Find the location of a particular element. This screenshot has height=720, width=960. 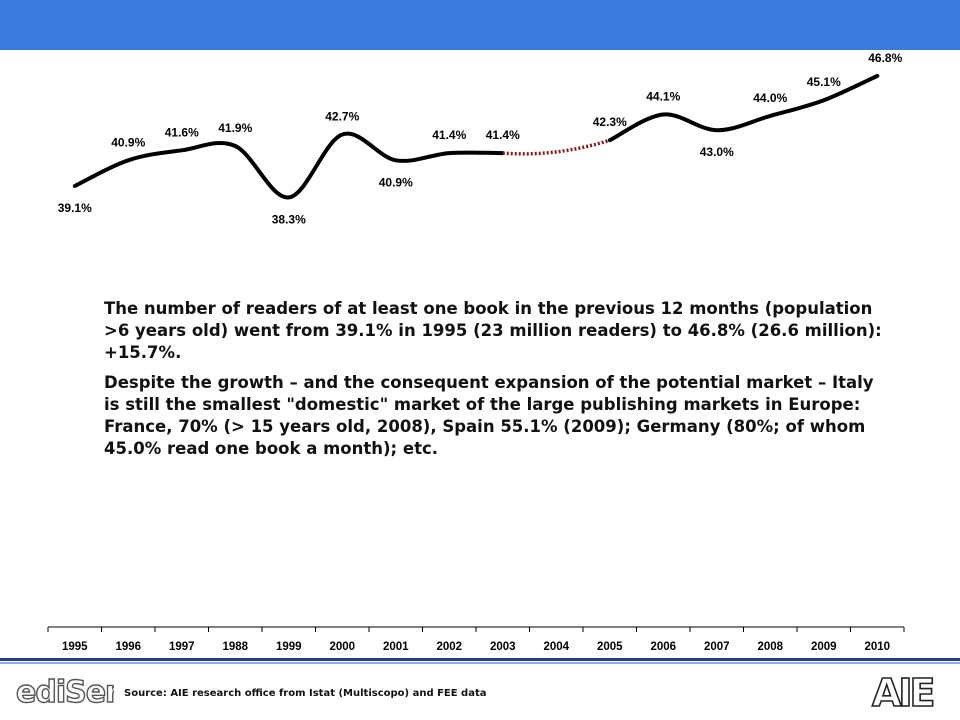

data-label-1999: 38.3% is located at coordinates (289, 219).